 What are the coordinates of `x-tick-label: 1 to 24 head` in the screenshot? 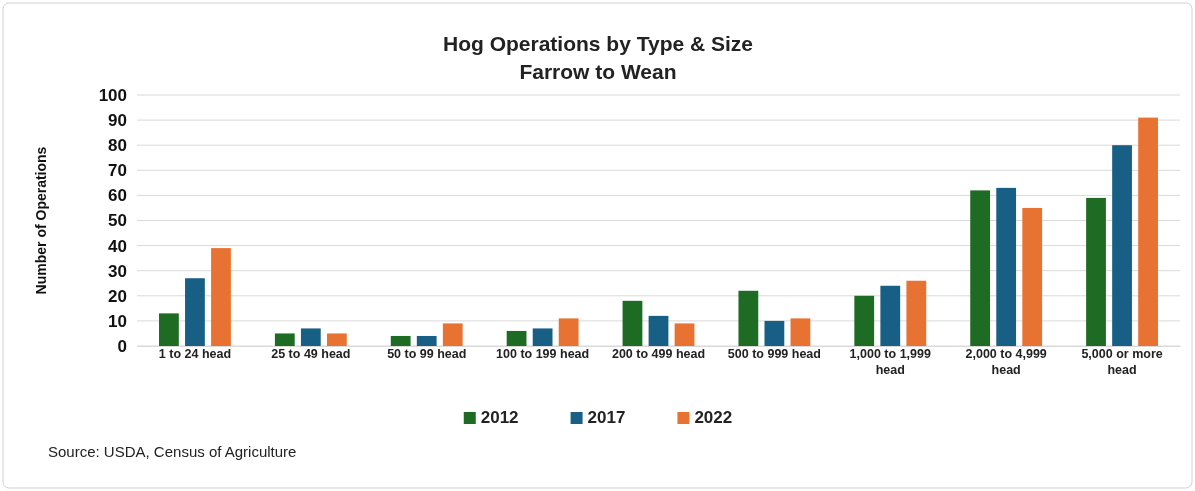 It's located at (195, 354).